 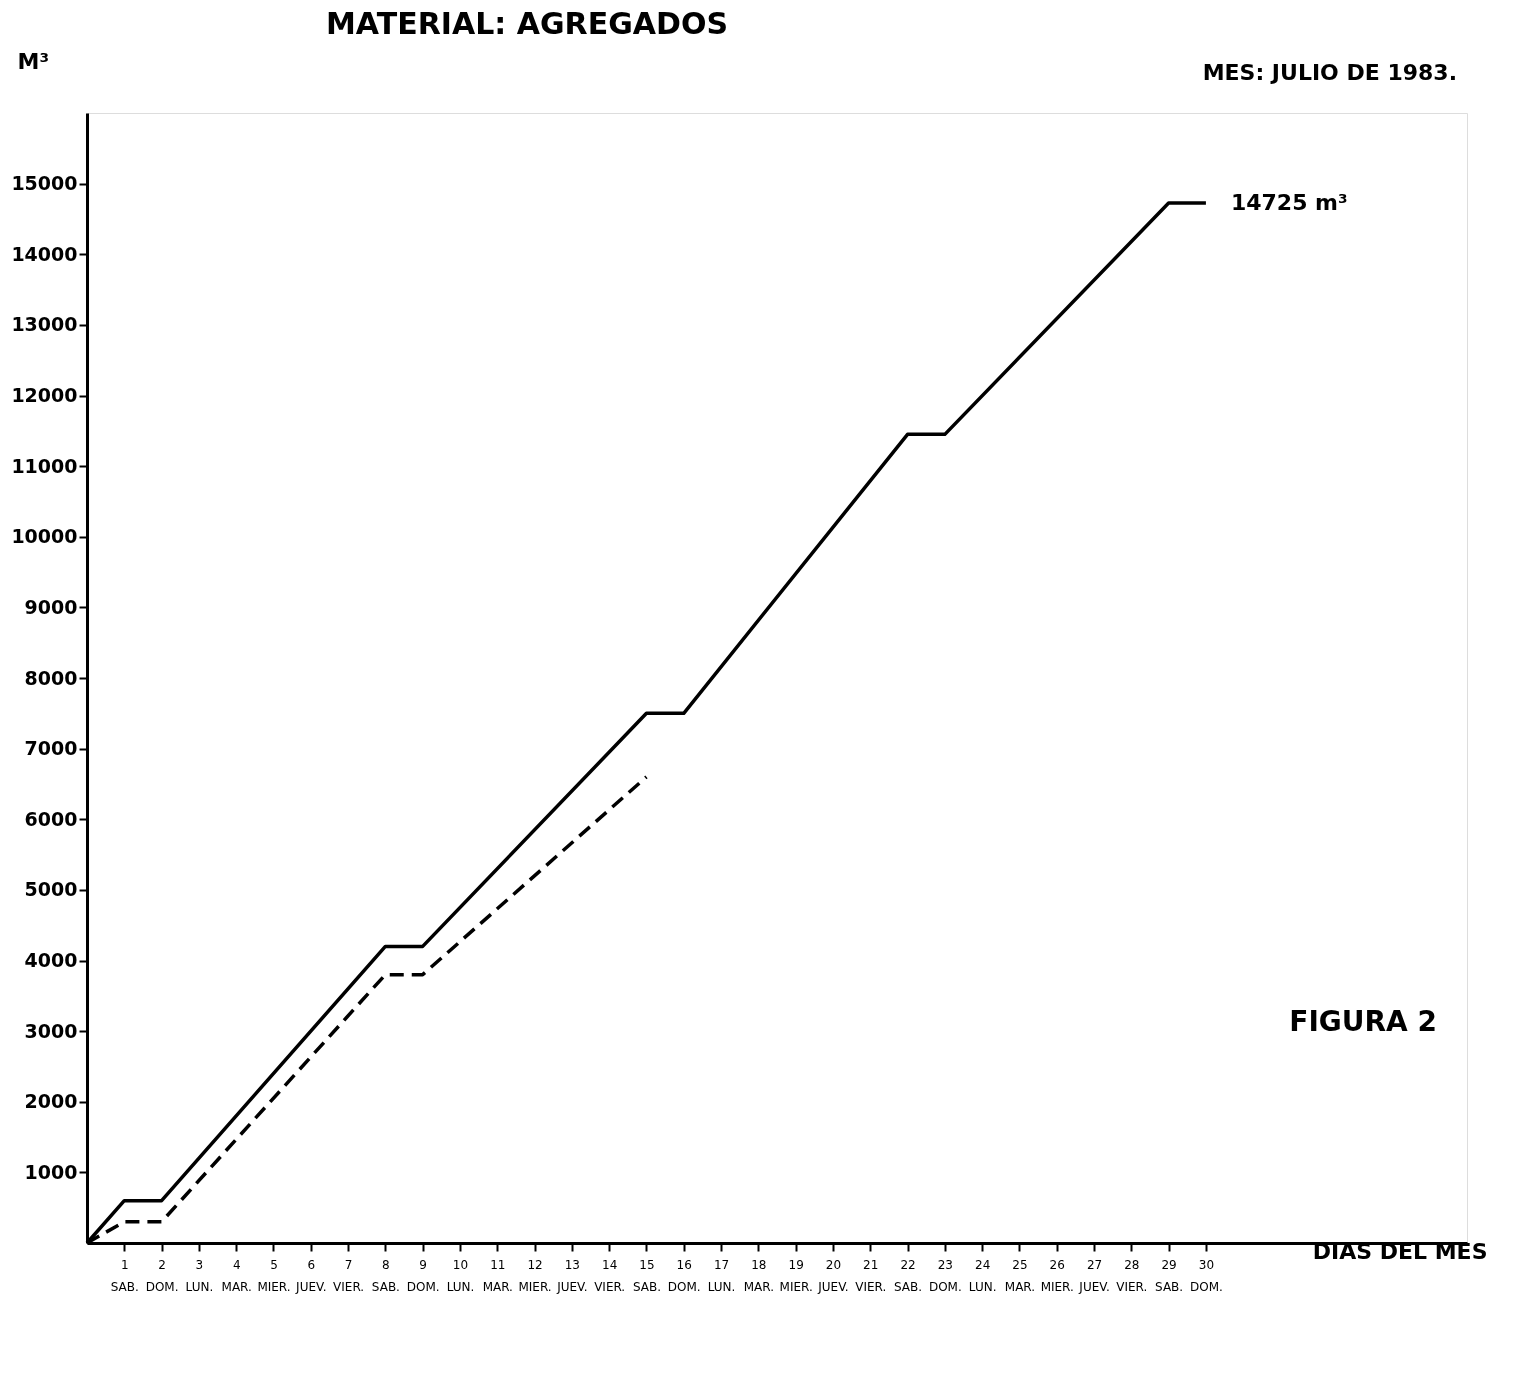 What do you see at coordinates (1169, 1275) in the screenshot?
I see `x-tick-label: 29 SAB.` at bounding box center [1169, 1275].